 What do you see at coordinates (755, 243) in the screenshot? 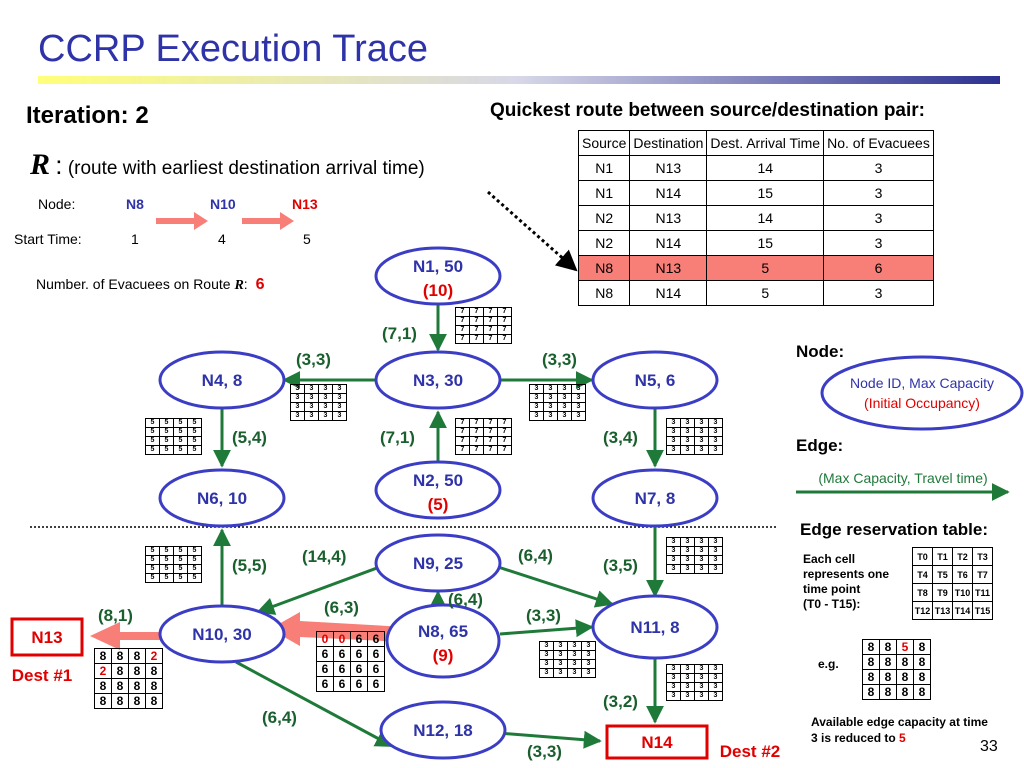
I see `table-row: N2 N14 15 3` at bounding box center [755, 243].